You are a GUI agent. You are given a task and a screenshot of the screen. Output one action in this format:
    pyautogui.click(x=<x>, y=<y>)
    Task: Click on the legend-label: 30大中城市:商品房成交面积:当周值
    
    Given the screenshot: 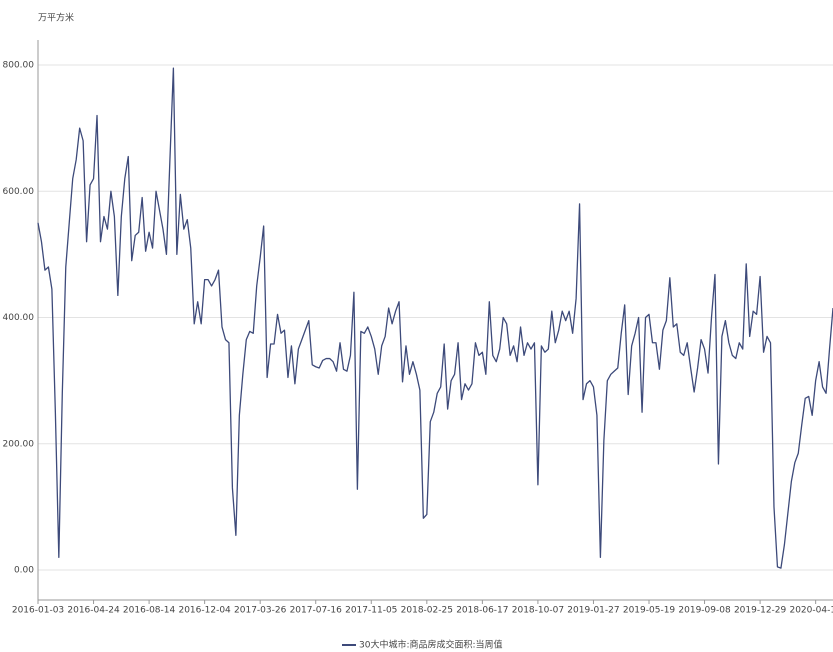 What is the action you would take?
    pyautogui.click(x=431, y=645)
    